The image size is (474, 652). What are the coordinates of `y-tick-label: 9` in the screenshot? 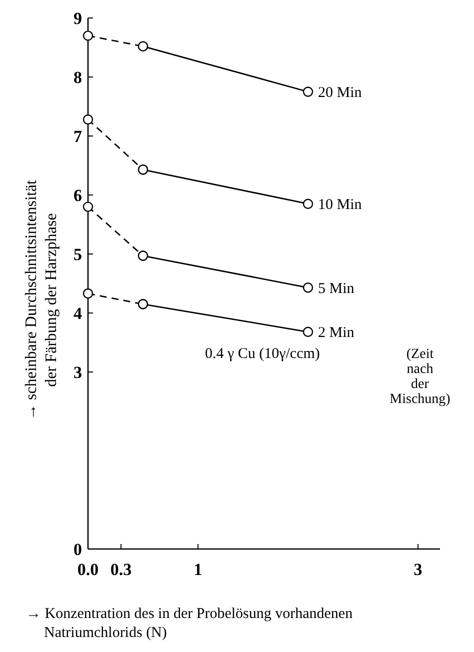 It's located at (78, 18).